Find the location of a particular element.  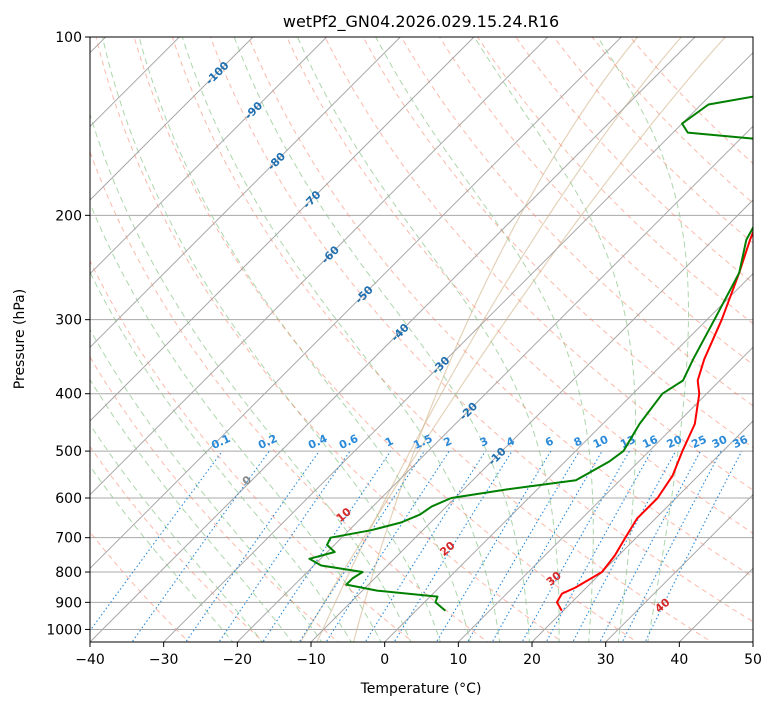

y-tick-label: 400 is located at coordinates (68, 395).